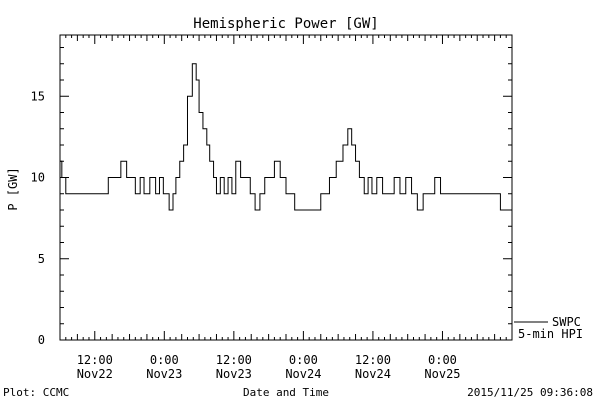 The image size is (600, 400). Describe the element at coordinates (286, 392) in the screenshot. I see `x-axis-title: Date and Time` at that location.